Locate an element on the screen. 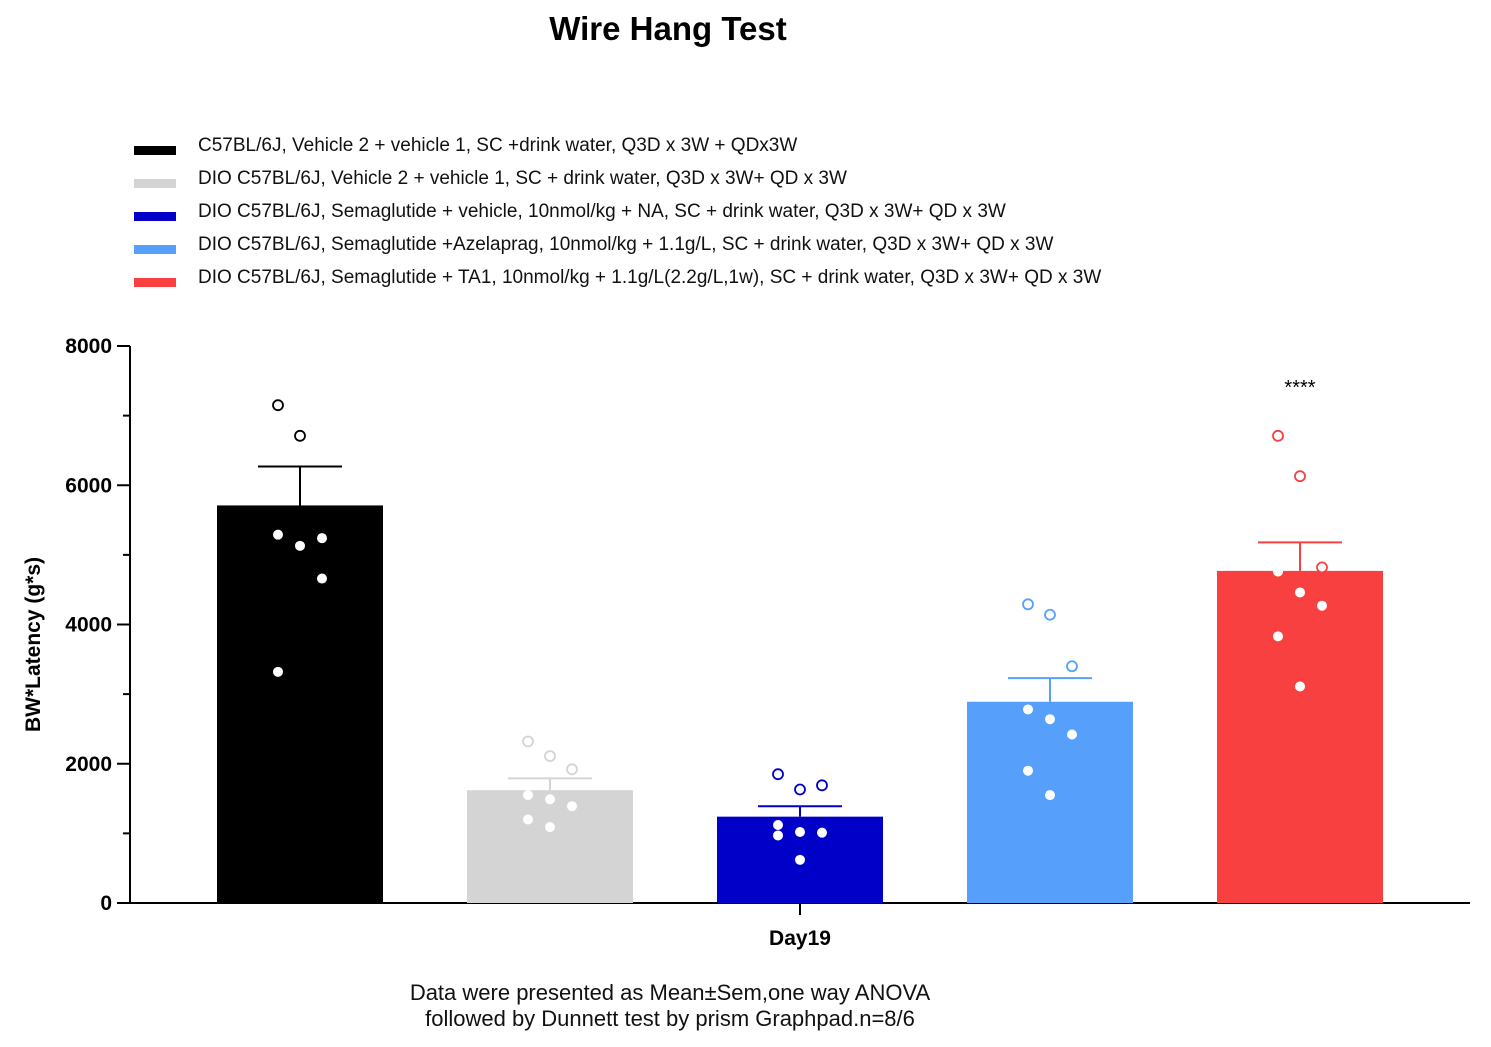 This screenshot has height=1047, width=1491. significance-label: **** is located at coordinates (1299, 388).